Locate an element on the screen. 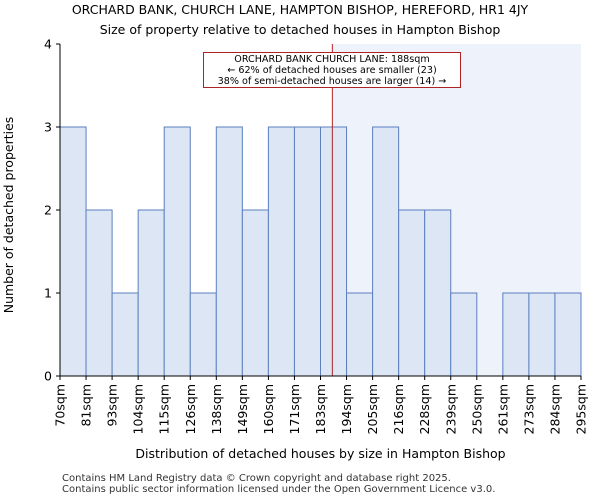  bar-239sqm is located at coordinates (464, 334).